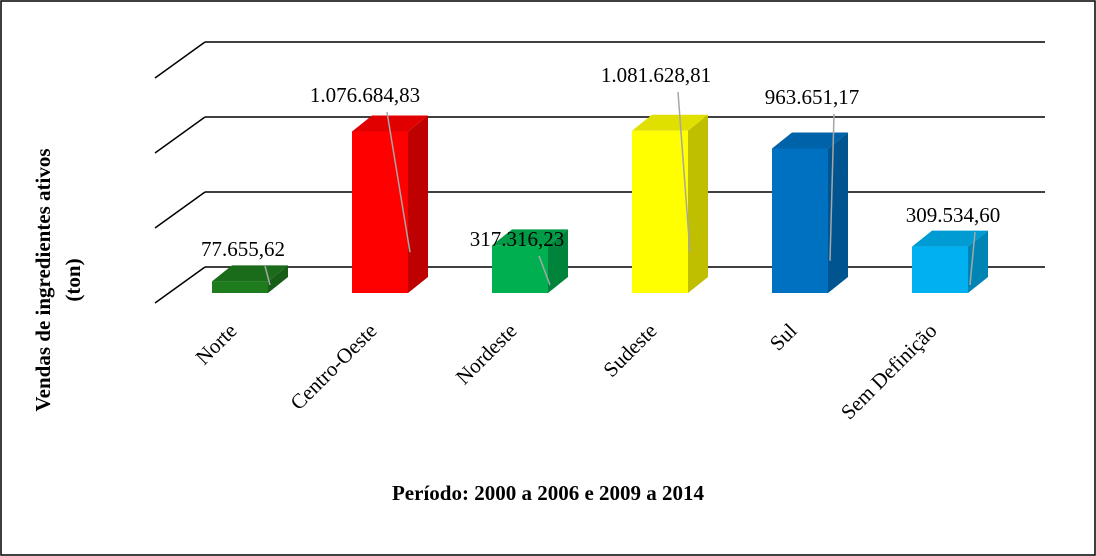 This screenshot has height=556, width=1096. I want to click on data-label: 77.655,62, so click(243, 249).